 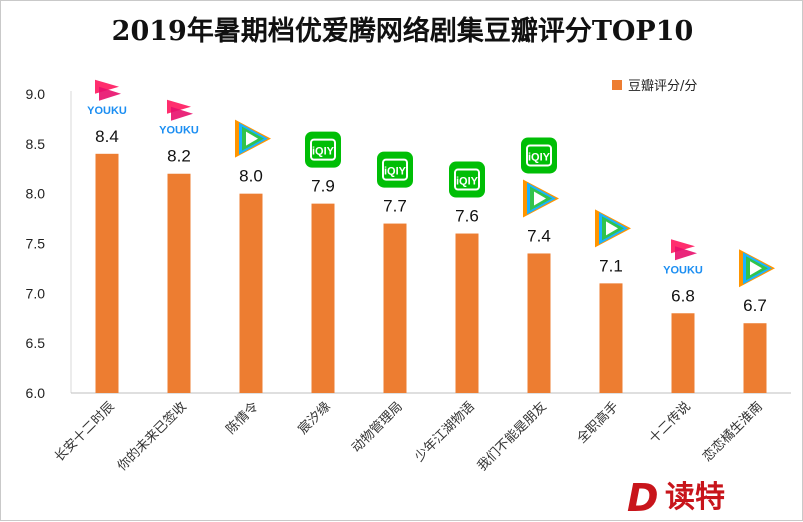 What do you see at coordinates (36, 293) in the screenshot?
I see `y-tick-label: 7.0` at bounding box center [36, 293].